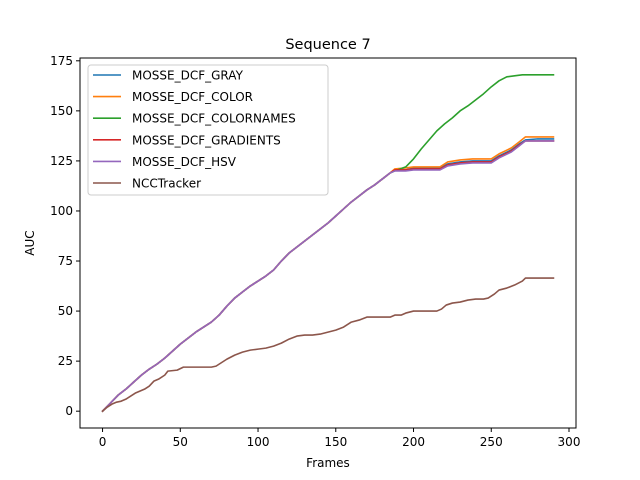  What do you see at coordinates (61, 61) in the screenshot?
I see `y-tick-label: 175` at bounding box center [61, 61].